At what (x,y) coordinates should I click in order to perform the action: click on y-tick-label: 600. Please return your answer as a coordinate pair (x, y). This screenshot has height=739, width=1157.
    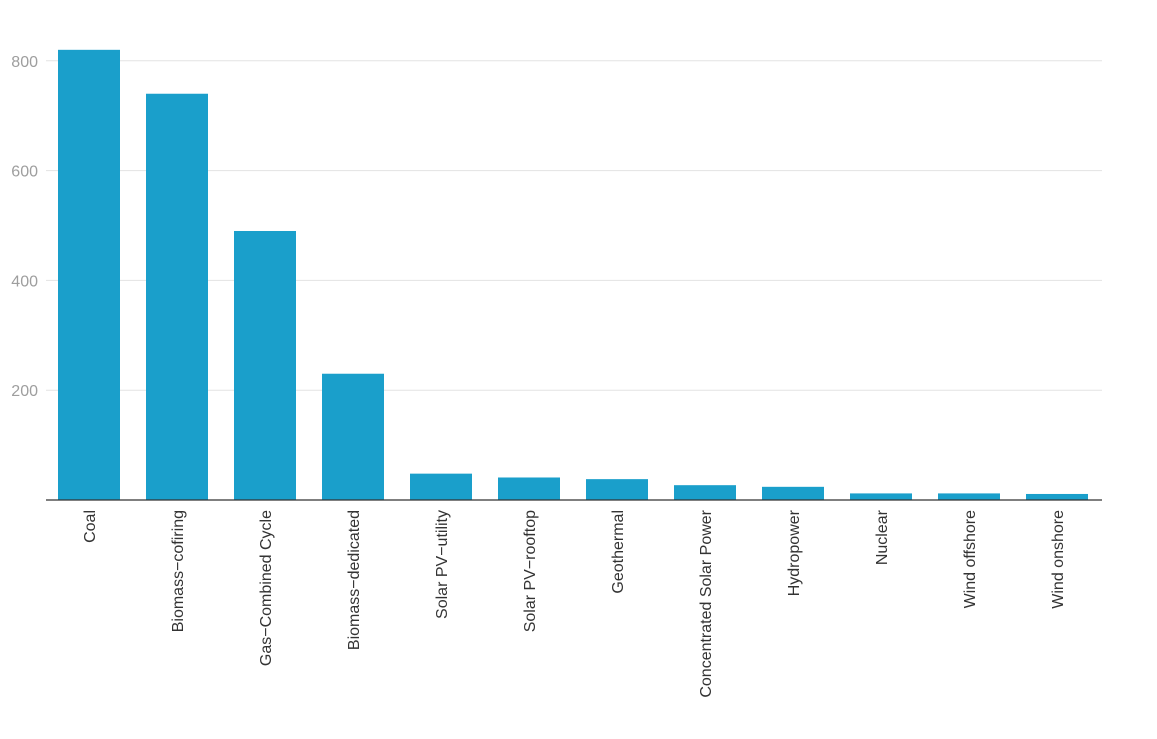
    Looking at the image, I should click on (24, 172).